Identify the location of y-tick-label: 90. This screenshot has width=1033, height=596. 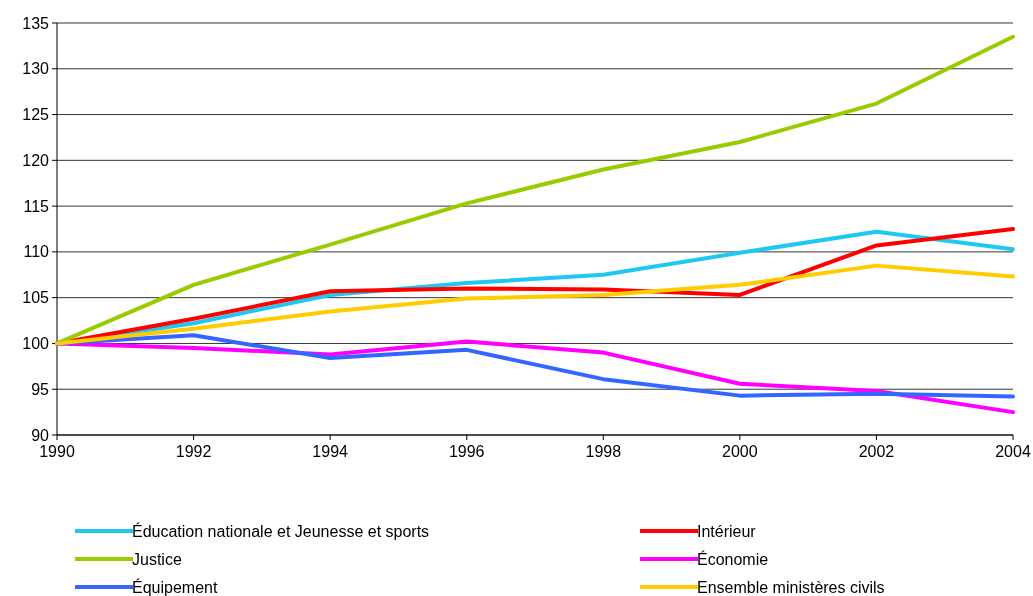
(40, 435).